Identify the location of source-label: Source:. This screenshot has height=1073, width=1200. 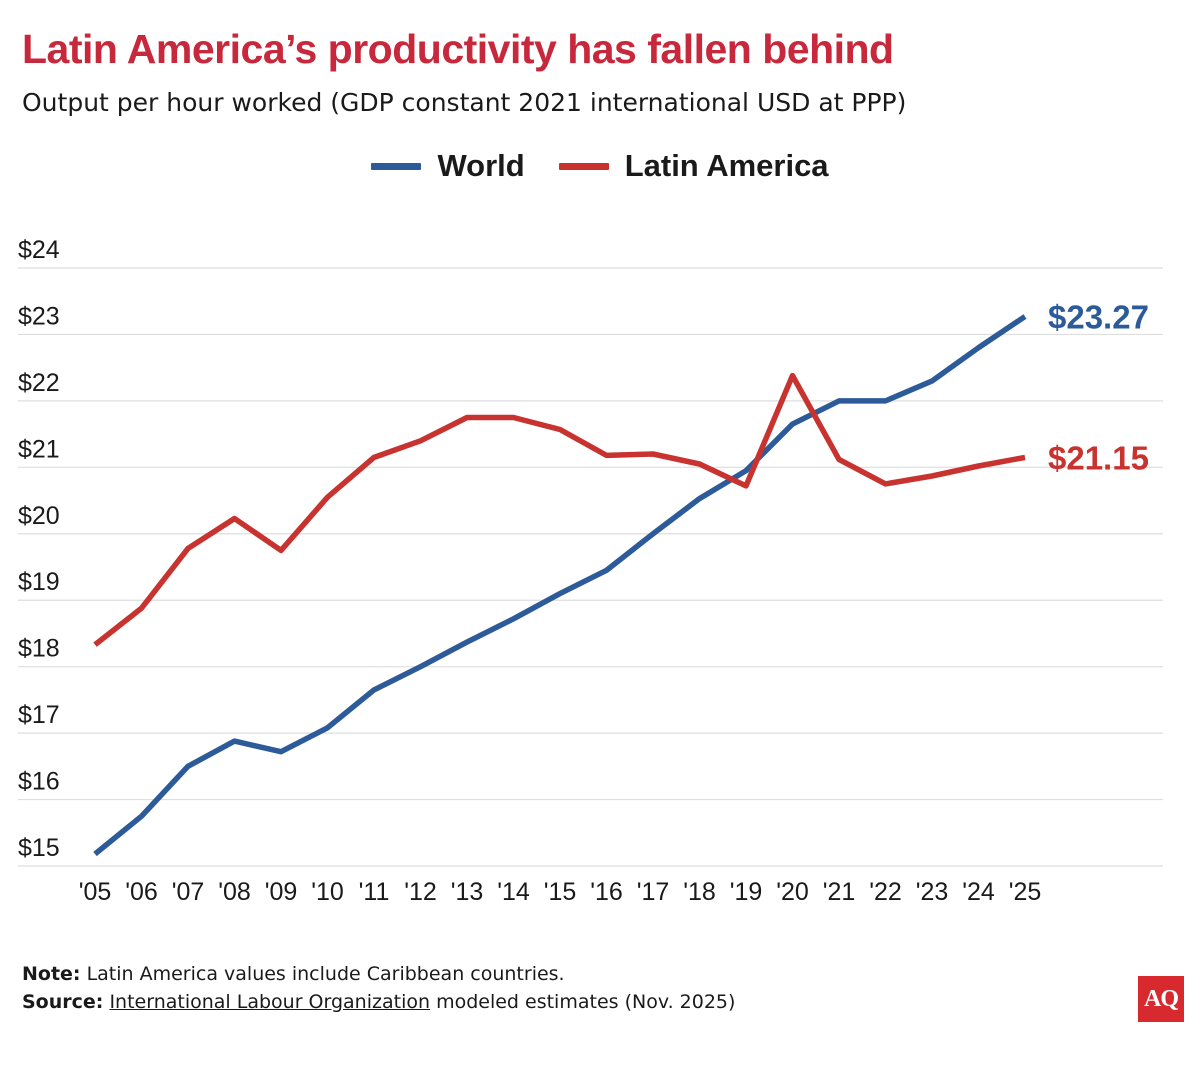
(63, 1002).